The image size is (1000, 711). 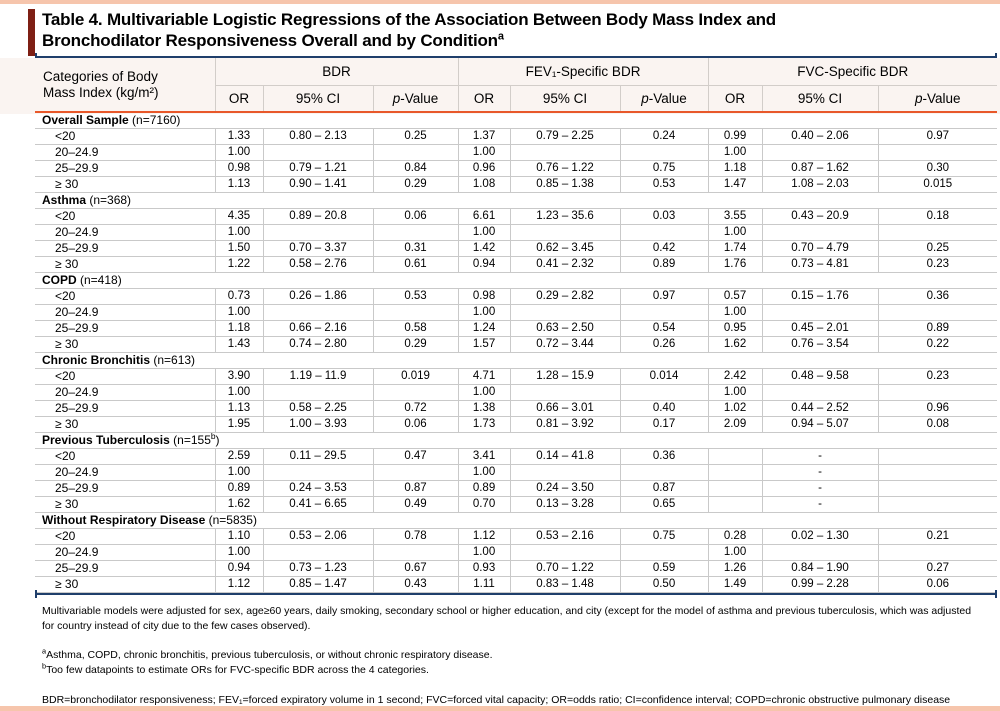 What do you see at coordinates (664, 424) in the screenshot?
I see `value-cell: 0.17` at bounding box center [664, 424].